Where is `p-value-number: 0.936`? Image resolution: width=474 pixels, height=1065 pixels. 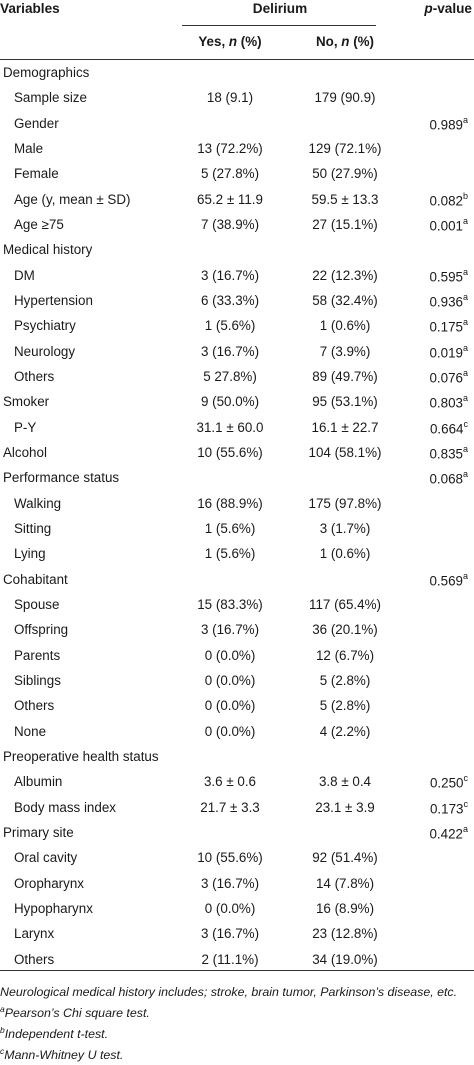
p-value-number: 0.936 is located at coordinates (446, 302).